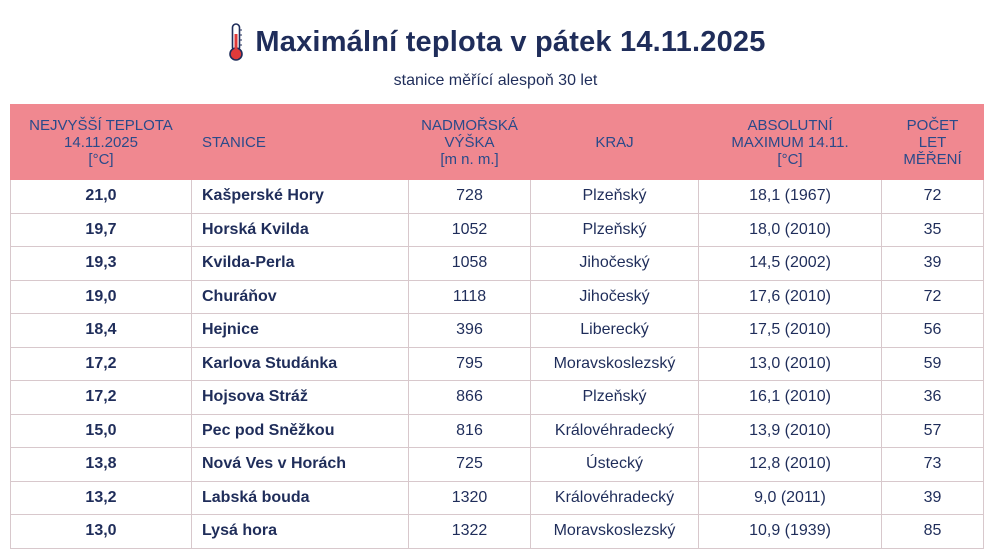 This screenshot has height=558, width=991. Describe the element at coordinates (790, 464) in the screenshot. I see `cell-absolute-max: 12,8 (2010)` at that location.